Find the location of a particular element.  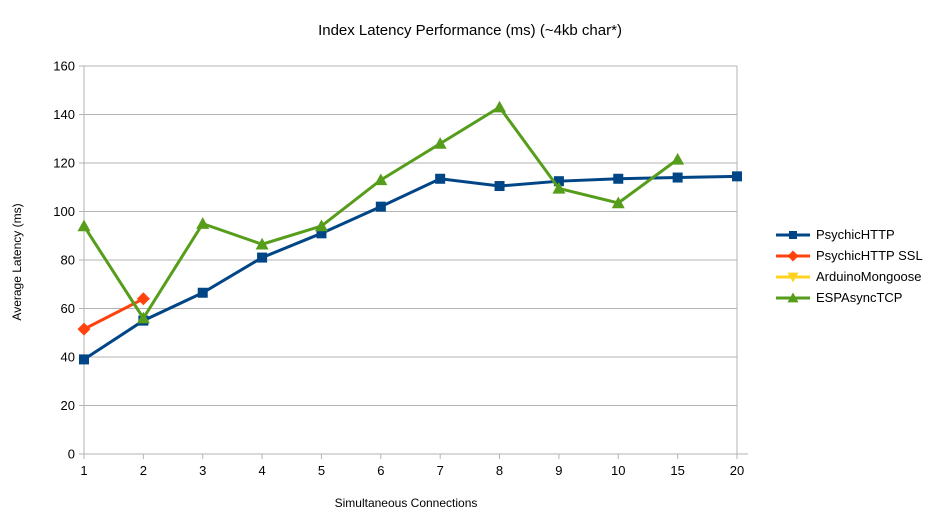

x-tick-label: 3 is located at coordinates (202, 470).